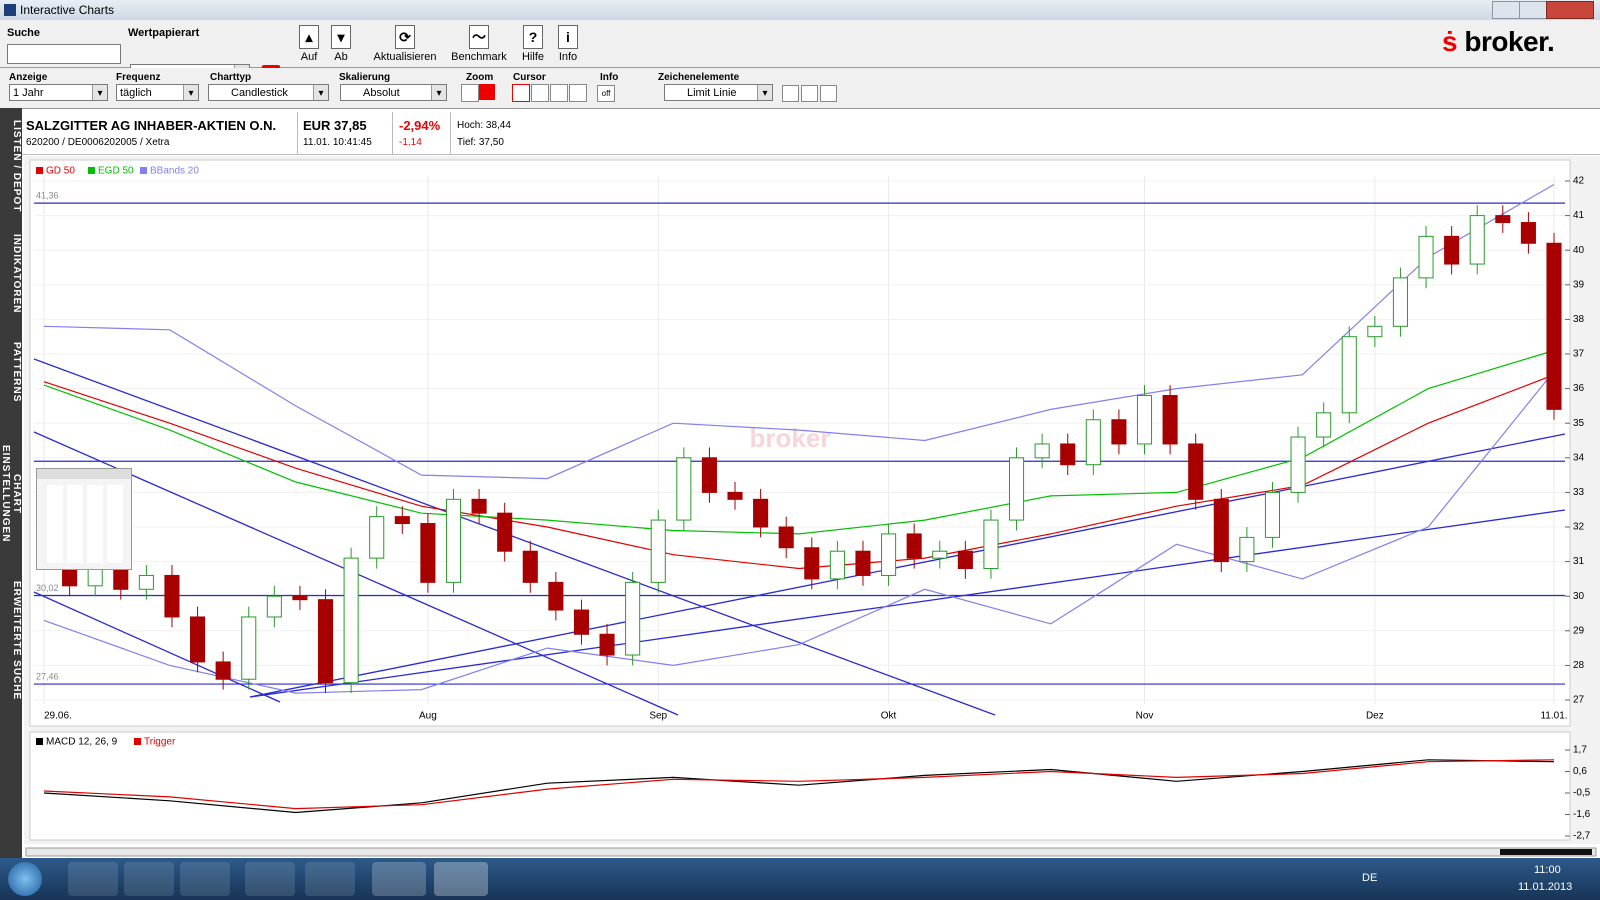 This screenshot has height=900, width=1600. Describe the element at coordinates (1579, 319) in the screenshot. I see `y-tick-label: 38` at that location.